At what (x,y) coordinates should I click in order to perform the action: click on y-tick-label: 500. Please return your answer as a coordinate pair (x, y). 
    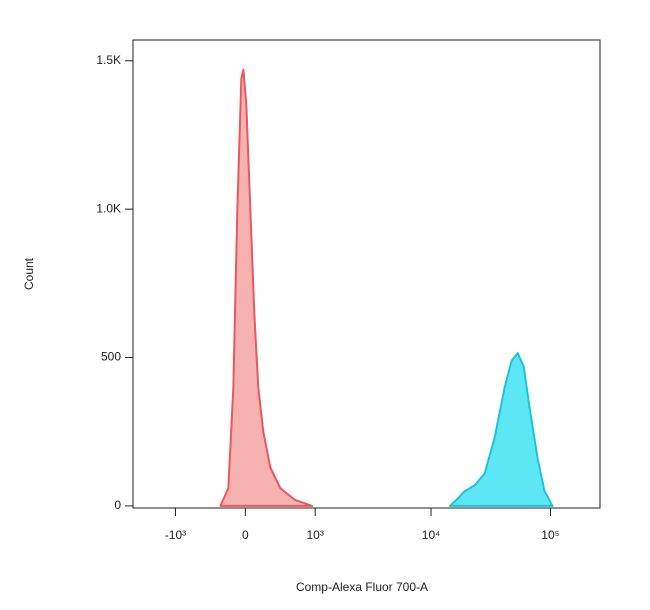
    Looking at the image, I should click on (111, 357).